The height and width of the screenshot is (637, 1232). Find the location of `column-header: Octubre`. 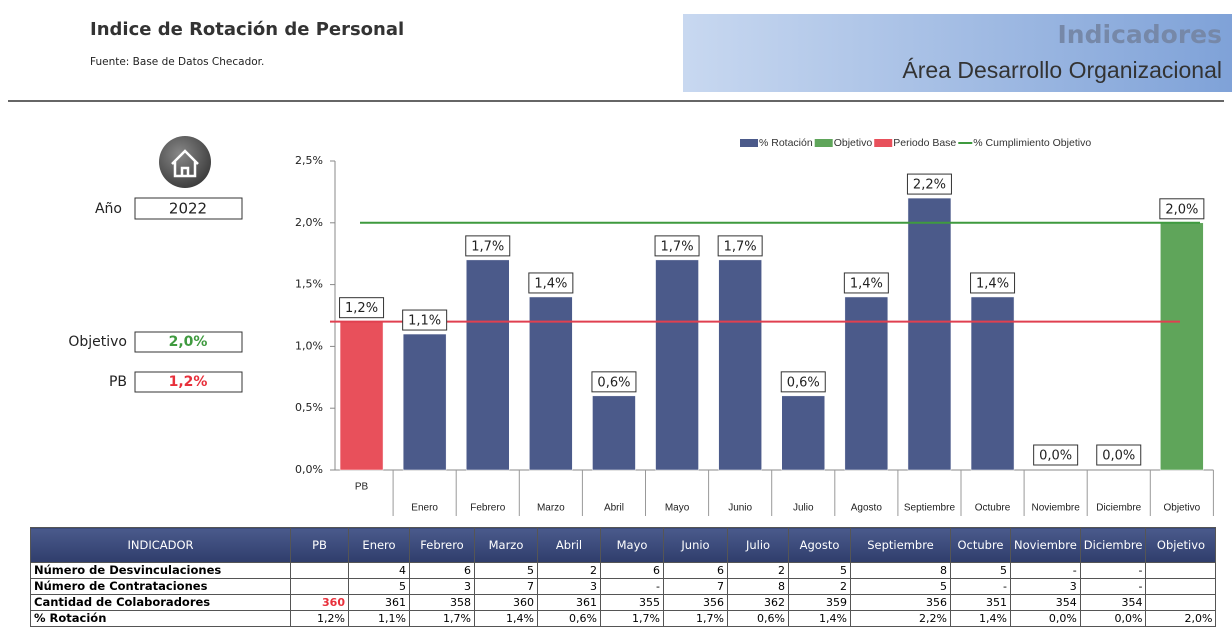

column-header: Octubre is located at coordinates (980, 545).